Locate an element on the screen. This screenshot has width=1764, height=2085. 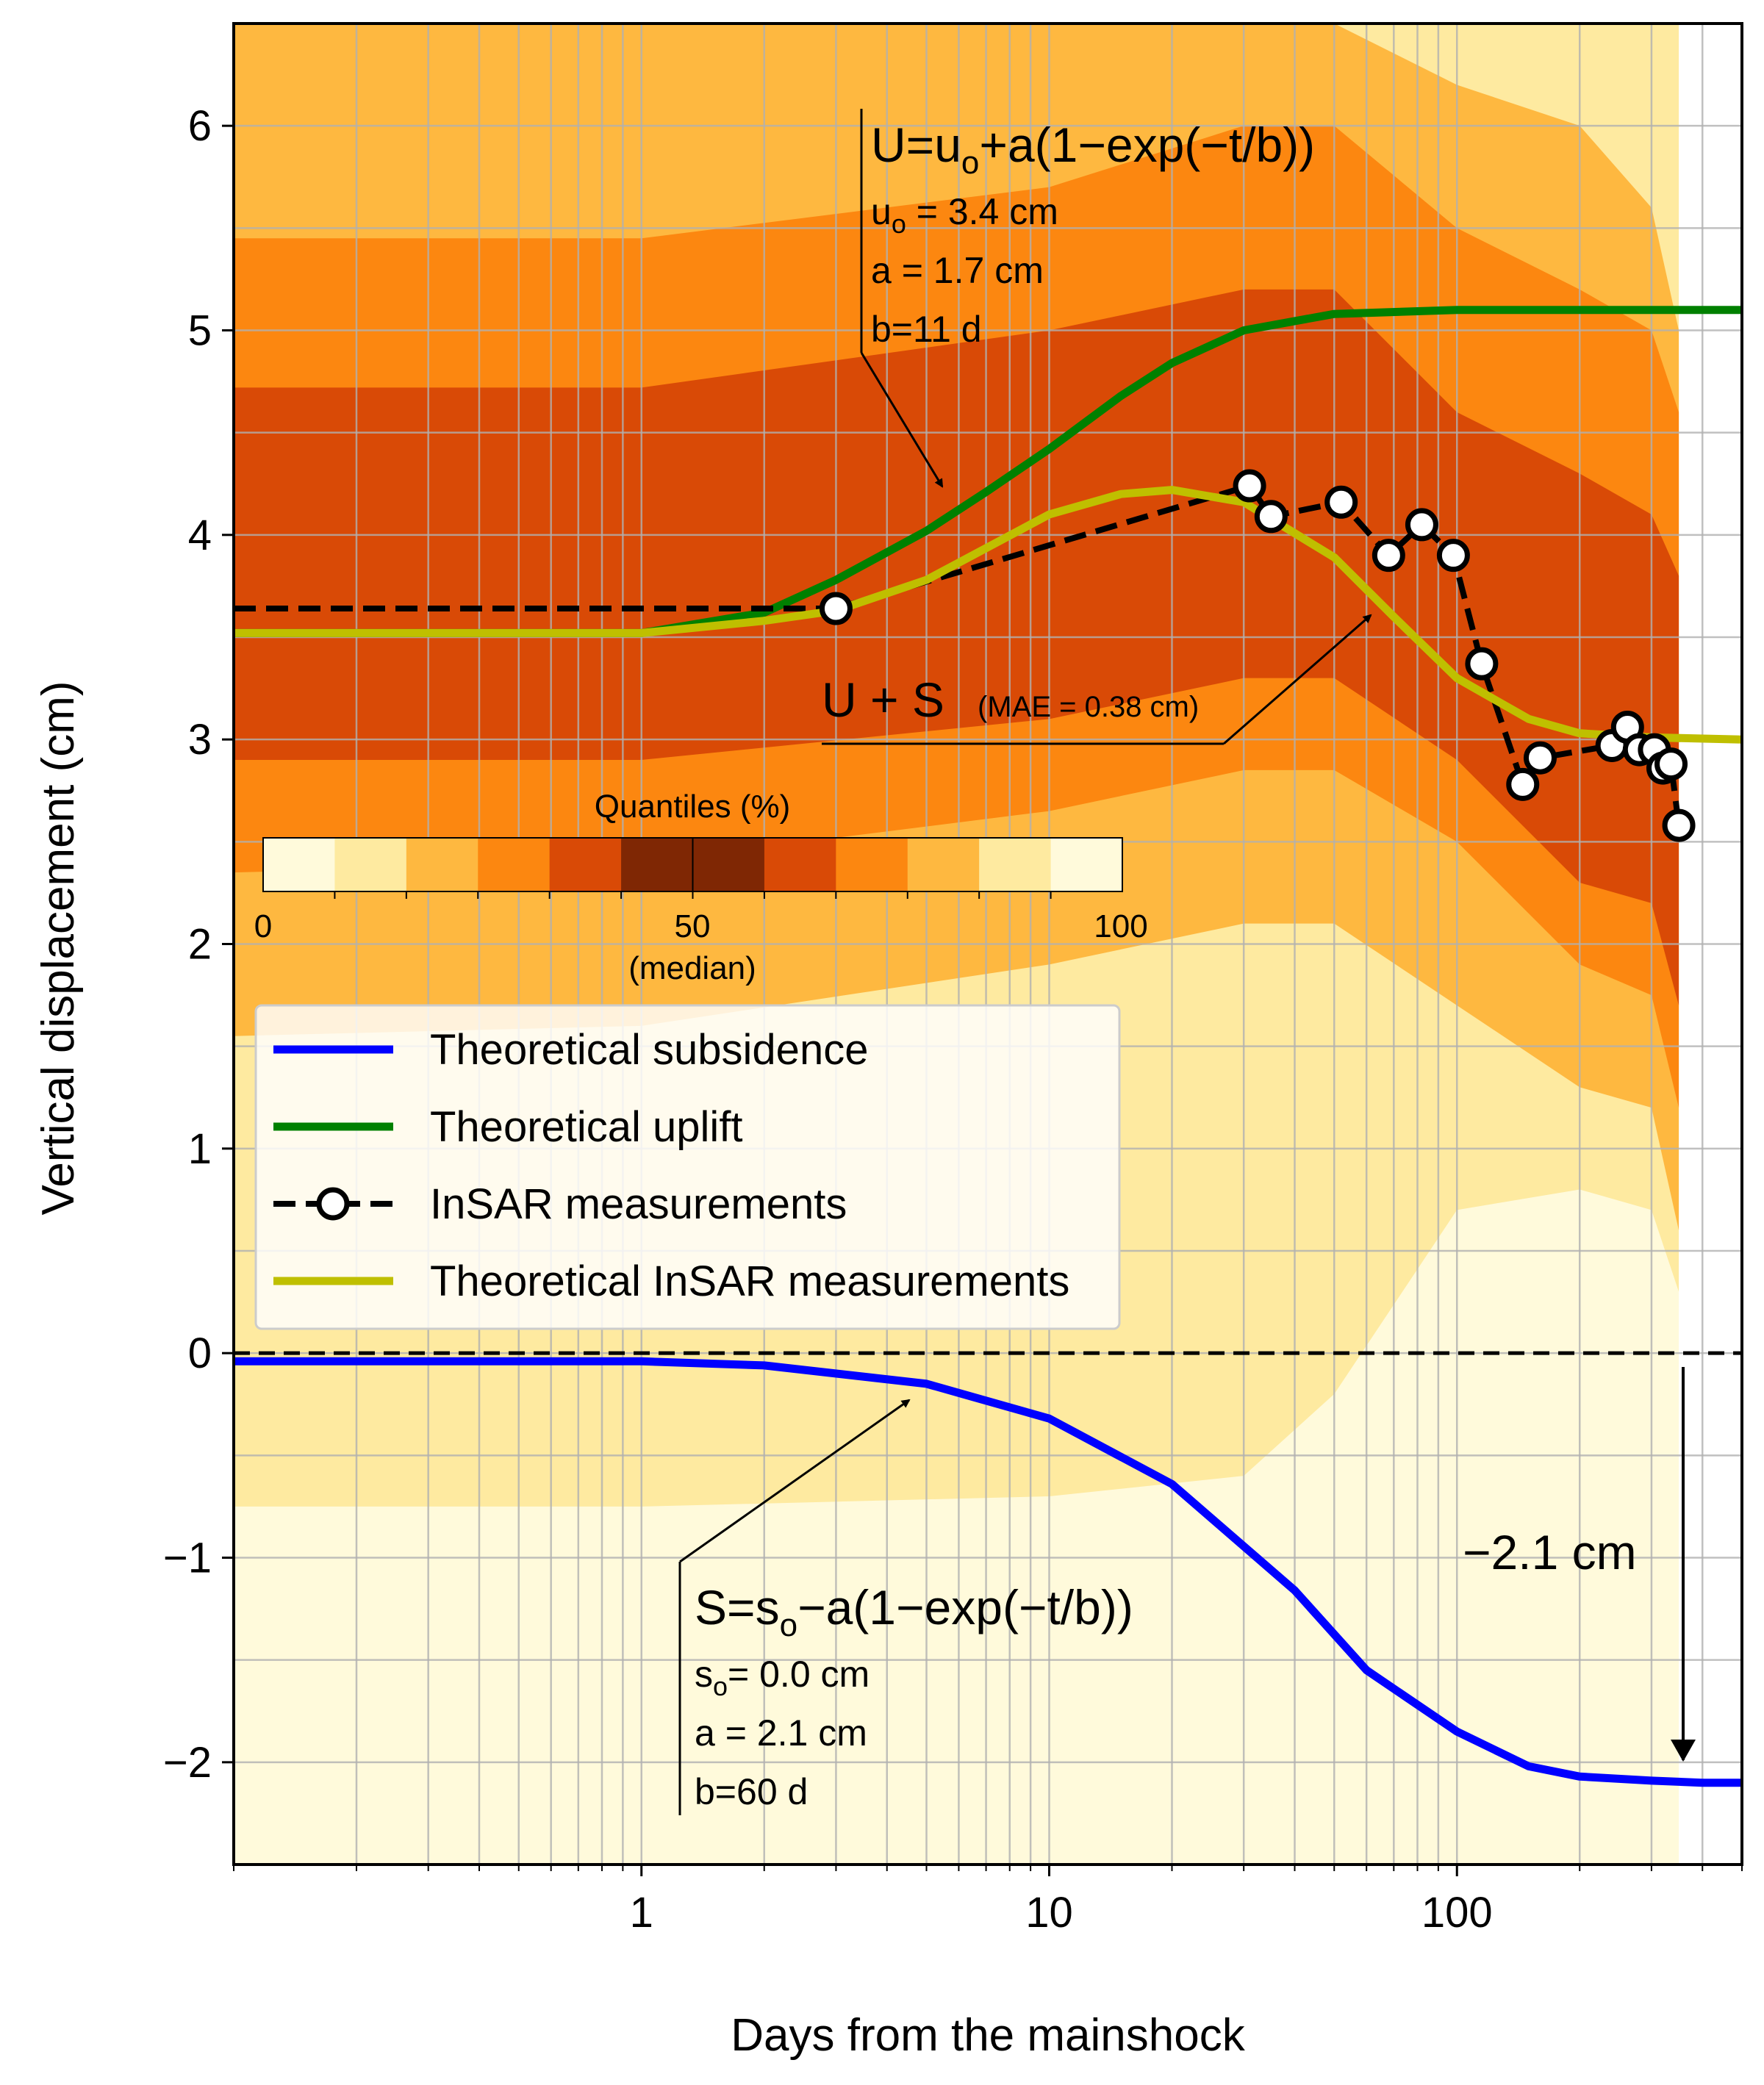
colorbar-median-label: (median) is located at coordinates (692, 968).